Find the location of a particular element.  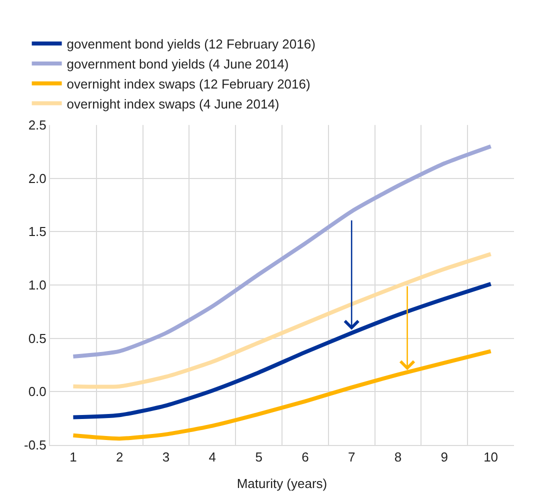

y-tick-label: 1.0 is located at coordinates (37, 285).